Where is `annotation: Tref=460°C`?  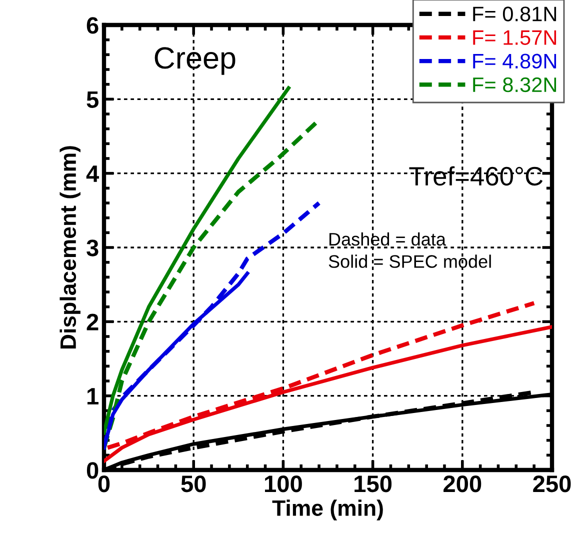 annotation: Tref=460°C is located at coordinates (476, 176).